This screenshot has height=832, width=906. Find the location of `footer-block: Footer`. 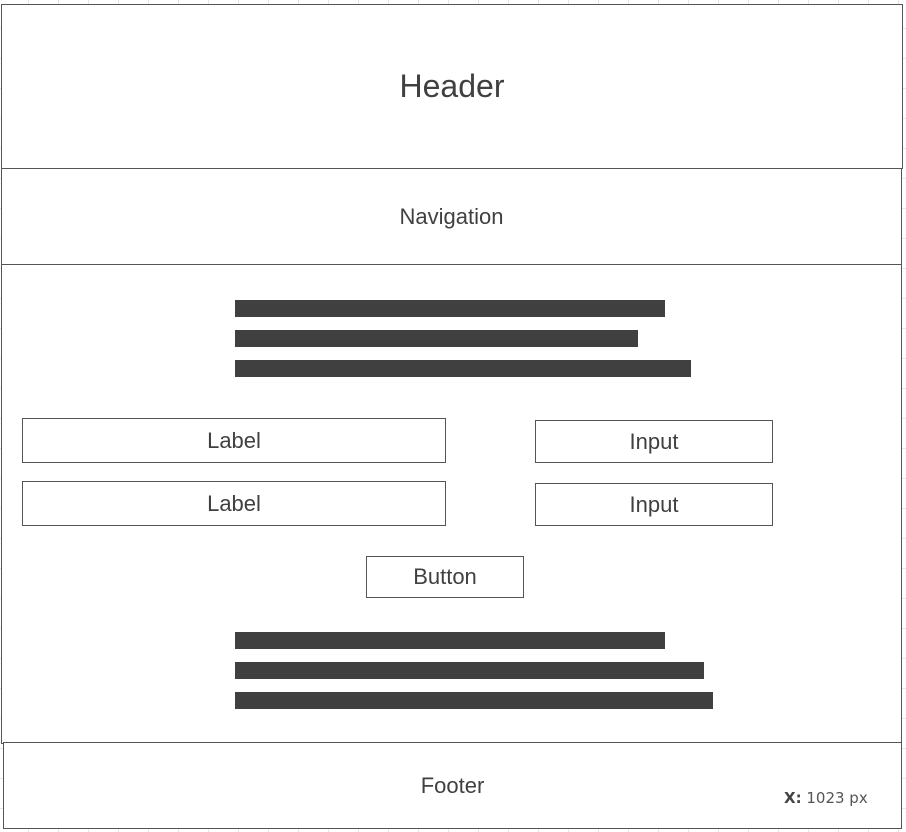

footer-block: Footer is located at coordinates (452, 785).